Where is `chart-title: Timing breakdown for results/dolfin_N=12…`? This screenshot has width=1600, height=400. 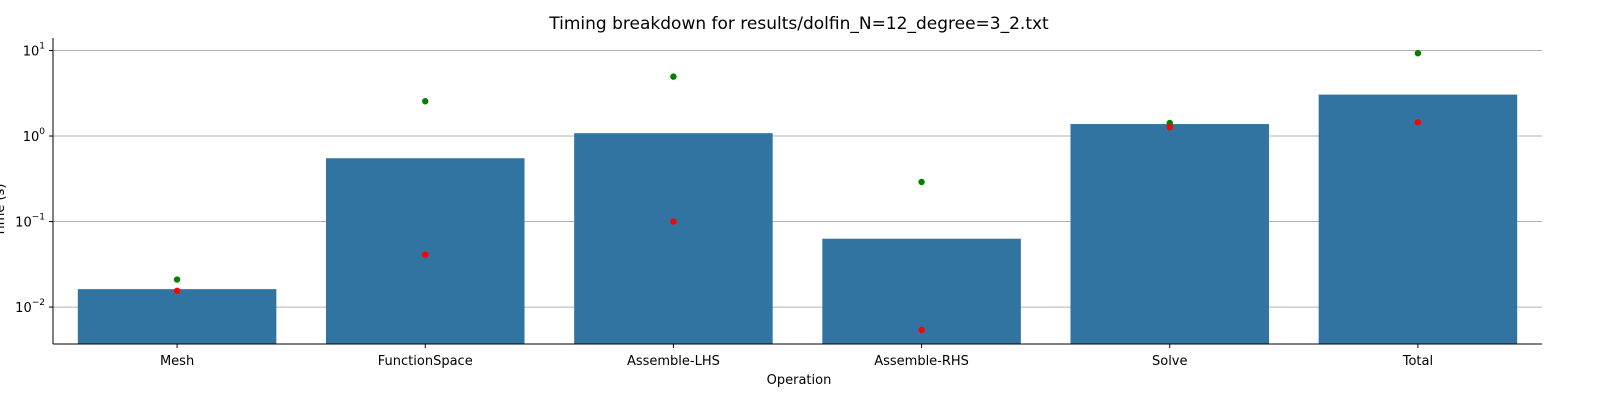
chart-title: Timing breakdown for results/dolfin_N=12… is located at coordinates (798, 24).